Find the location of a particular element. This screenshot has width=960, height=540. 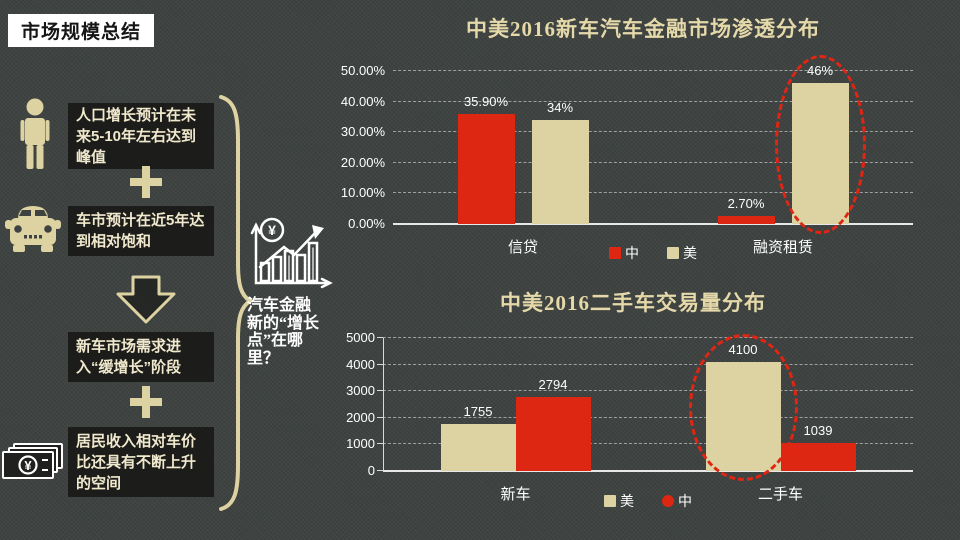

money-icon: ¥ is located at coordinates (33, 464).